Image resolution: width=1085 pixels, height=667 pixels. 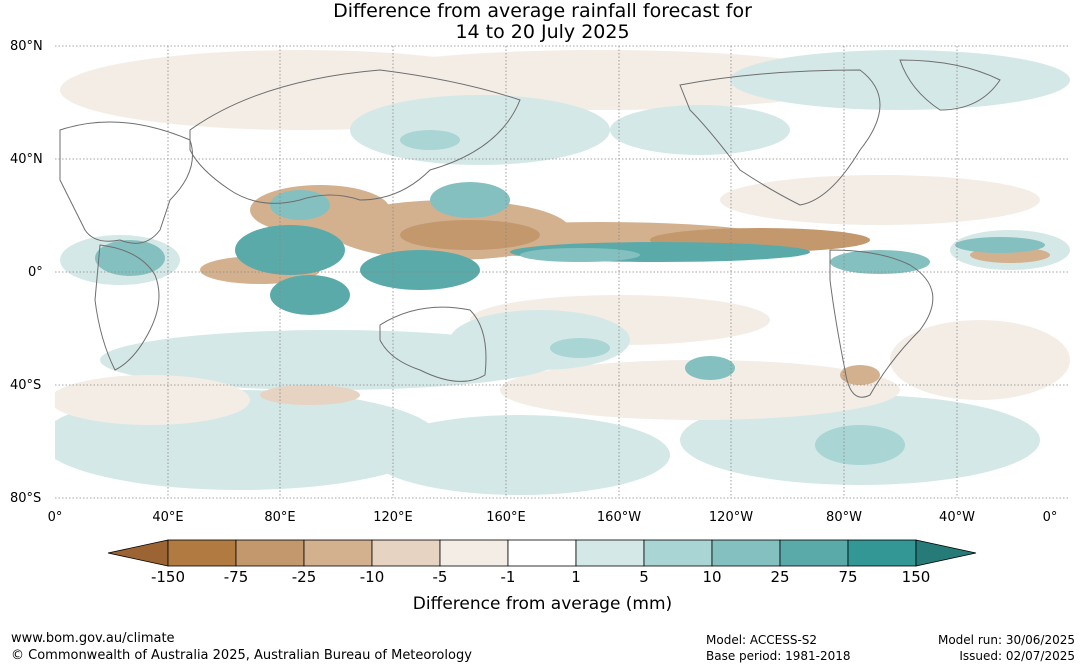 What do you see at coordinates (778, 656) in the screenshot?
I see `footer-base-period: Base period: 1981-2018` at bounding box center [778, 656].